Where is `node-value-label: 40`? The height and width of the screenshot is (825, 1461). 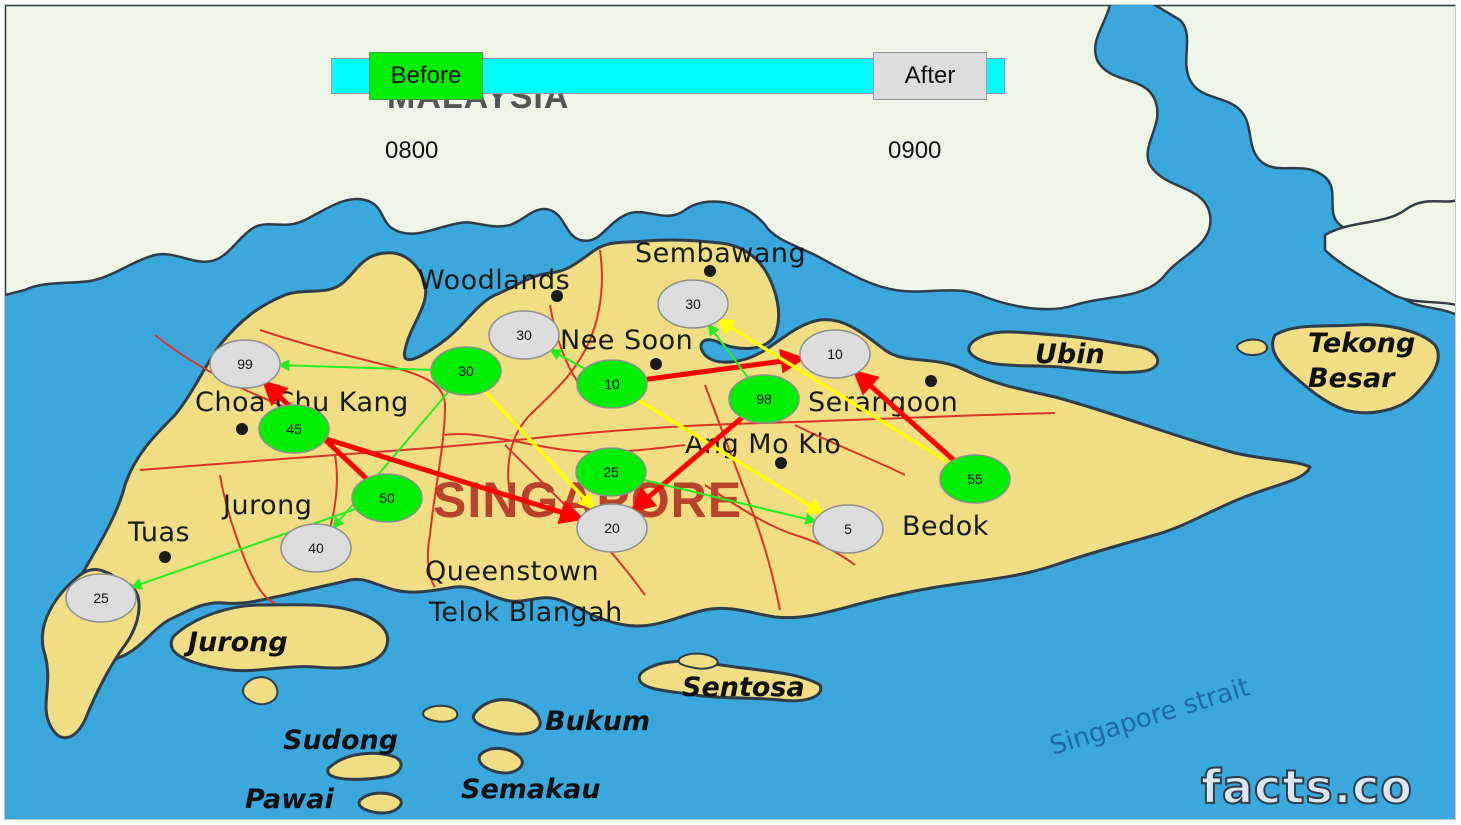 node-value-label: 40 is located at coordinates (316, 548).